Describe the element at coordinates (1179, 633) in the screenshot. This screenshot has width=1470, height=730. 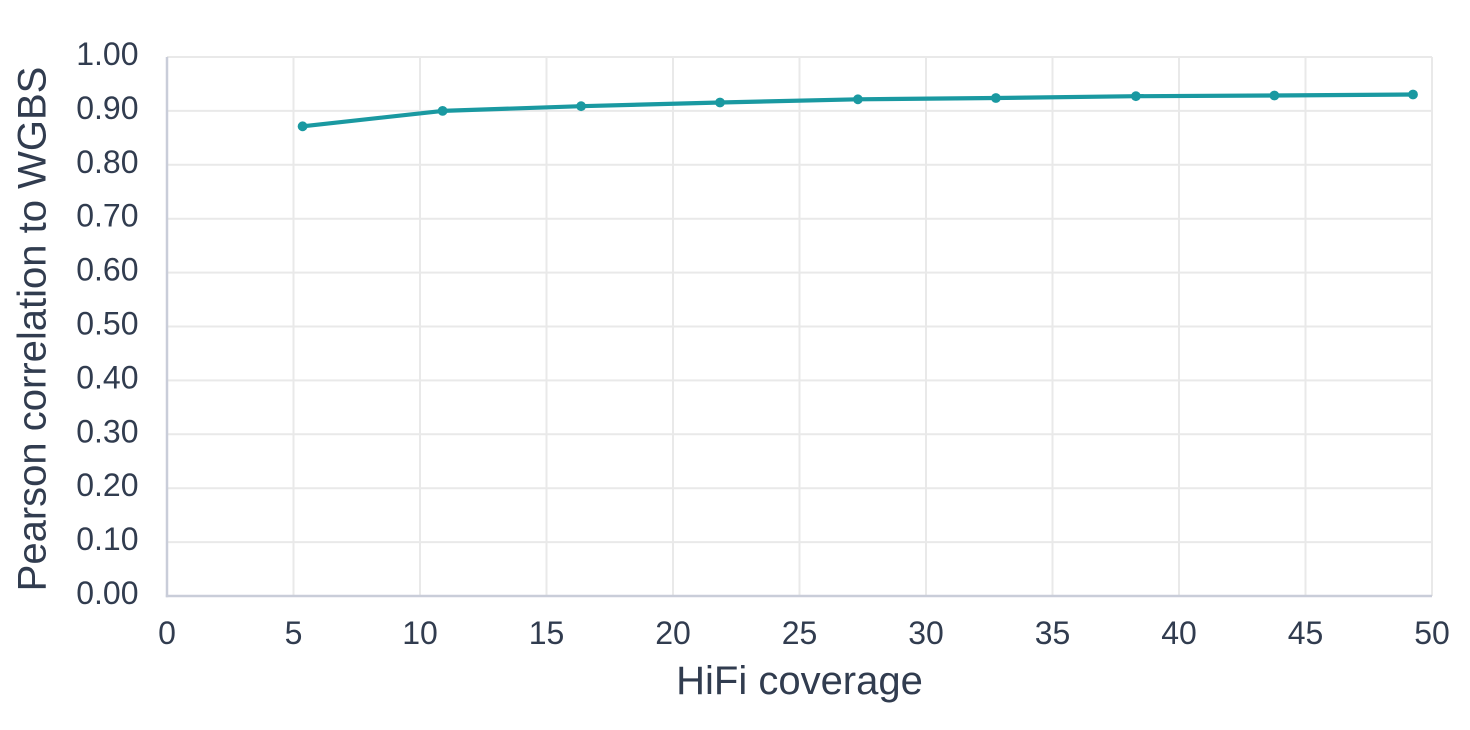
I see `svg-text: 40` at that location.